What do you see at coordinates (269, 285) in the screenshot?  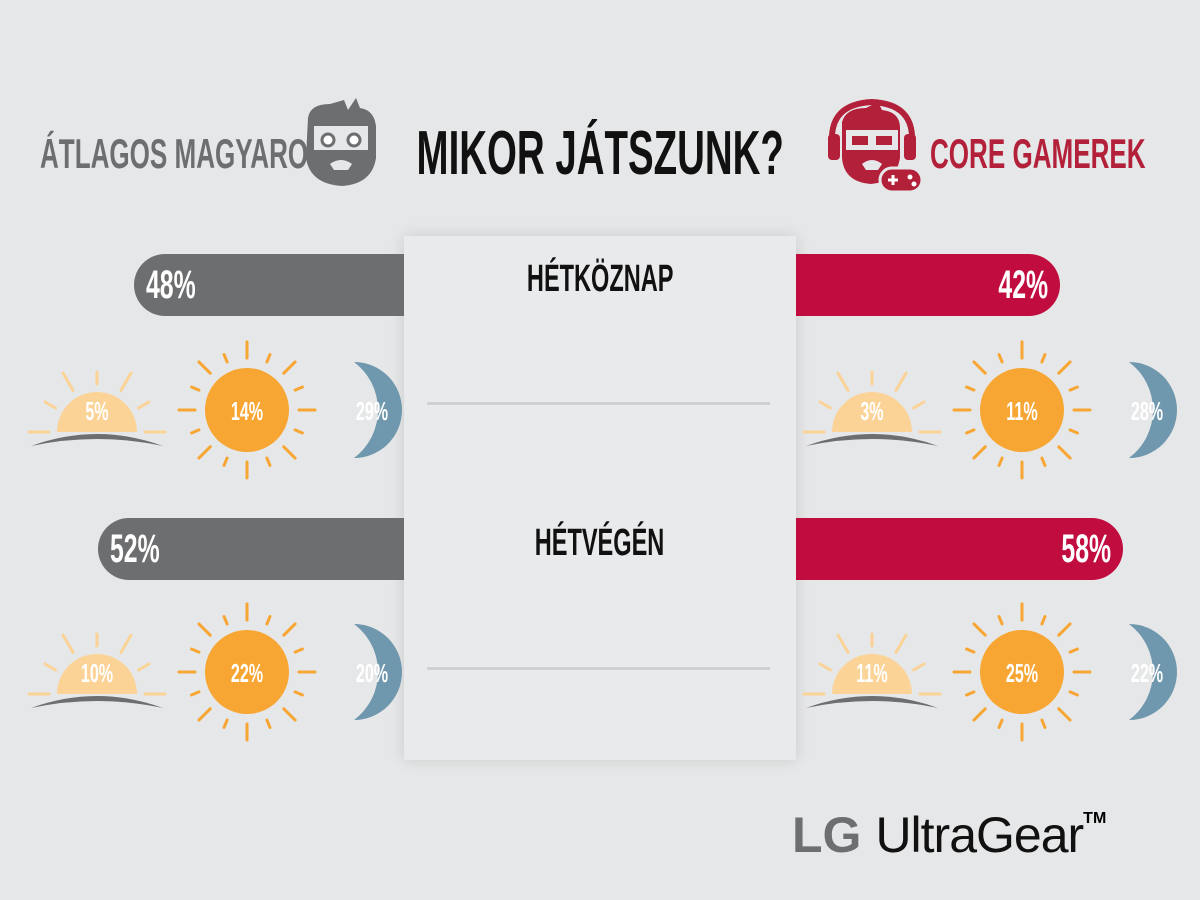 I see `bar-left-weekday: 48%` at bounding box center [269, 285].